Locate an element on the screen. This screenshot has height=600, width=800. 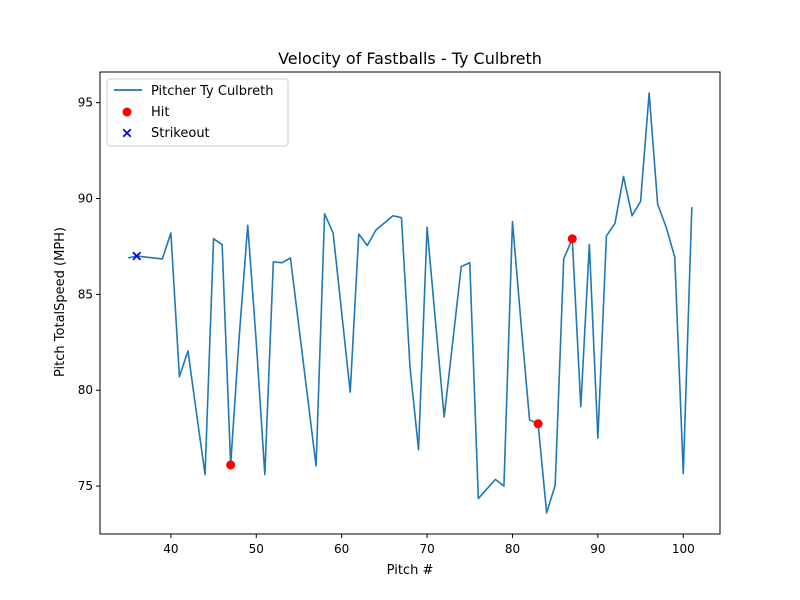
y-tick-label: 95 is located at coordinates (85, 103).